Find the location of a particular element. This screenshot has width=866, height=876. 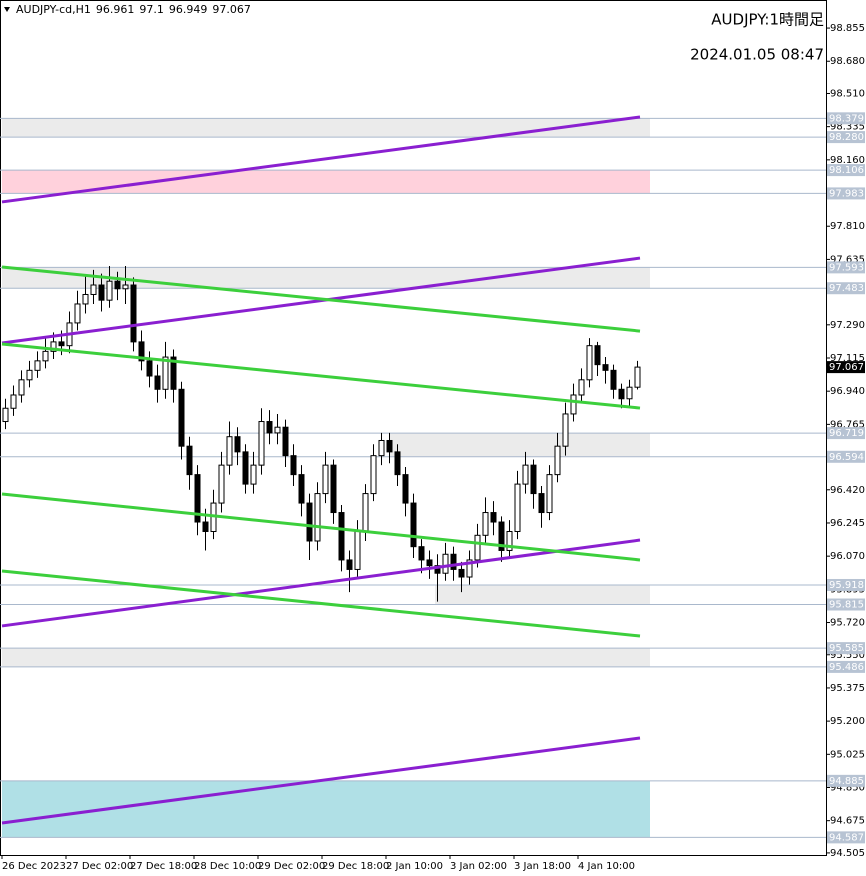

x-tick-label: 2 Jan 10:00 is located at coordinates (414, 866).